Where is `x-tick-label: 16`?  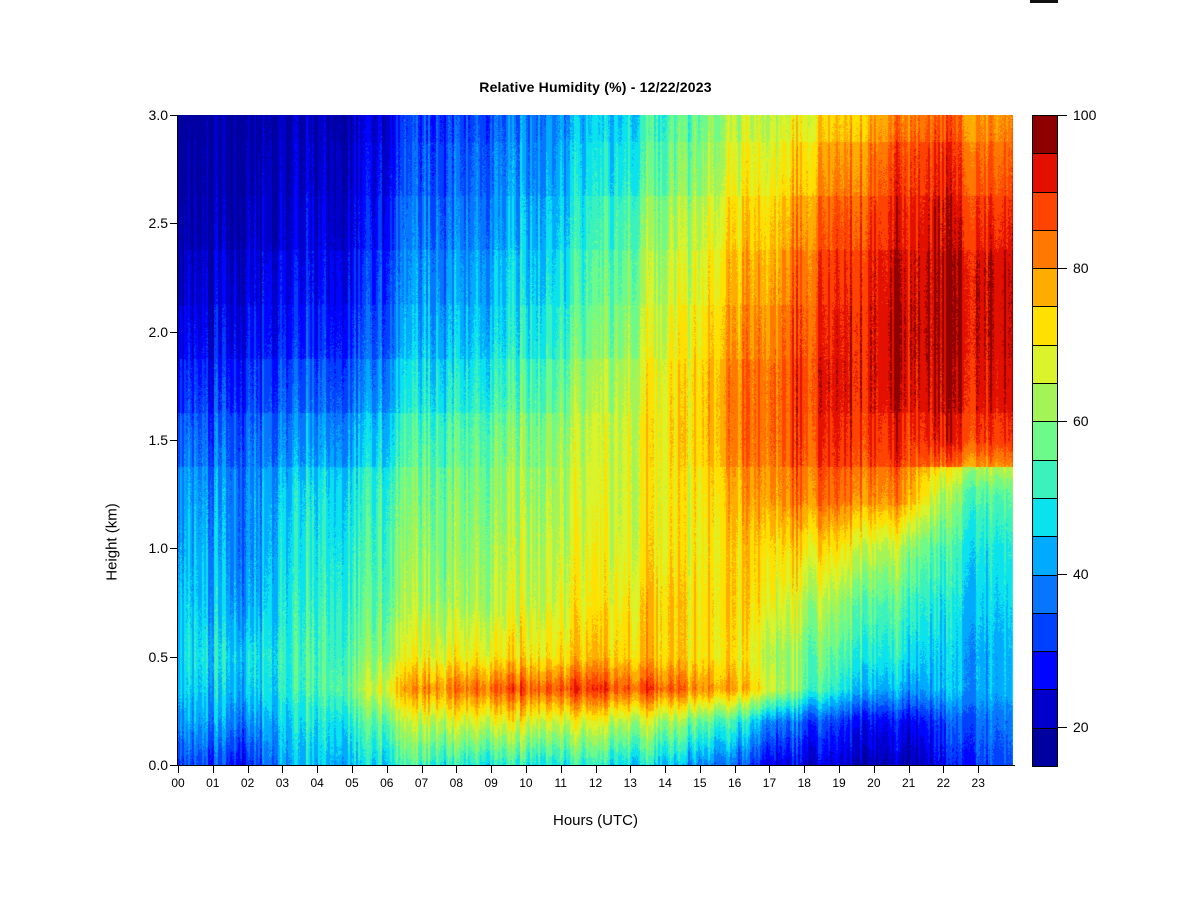 x-tick-label: 16 is located at coordinates (734, 783).